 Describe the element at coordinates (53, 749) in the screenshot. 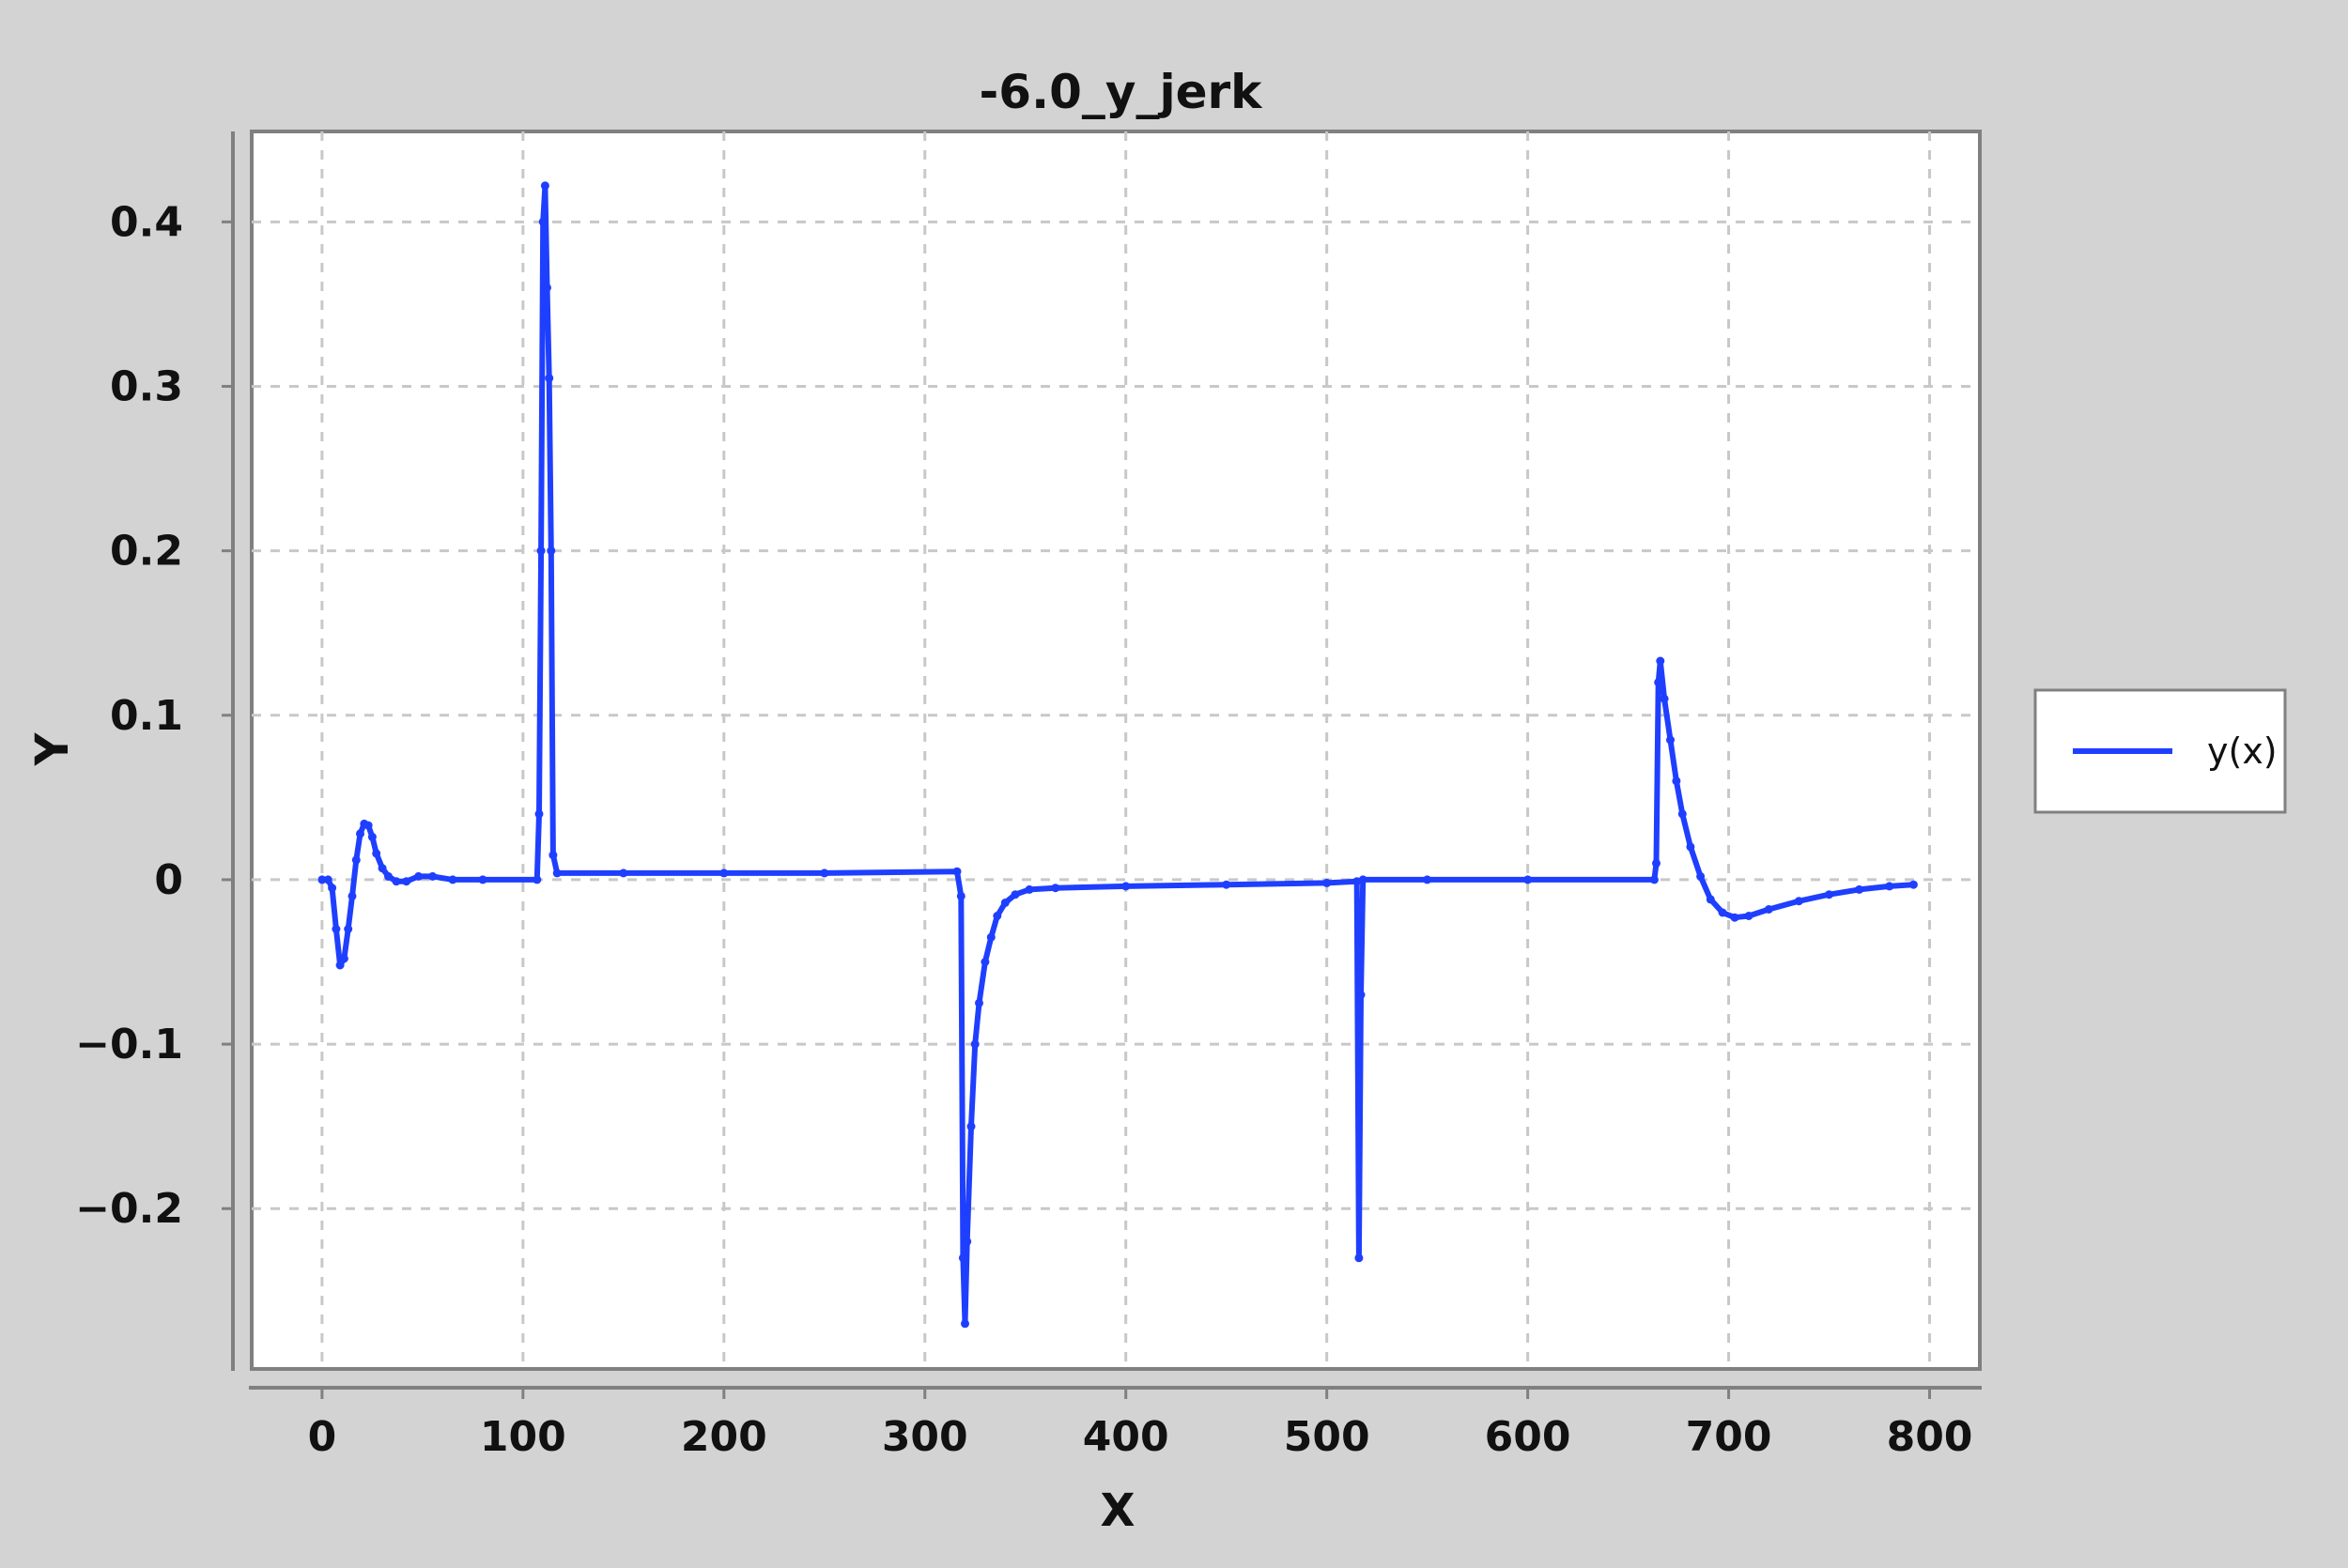

I see `y-axis-label: Y` at that location.